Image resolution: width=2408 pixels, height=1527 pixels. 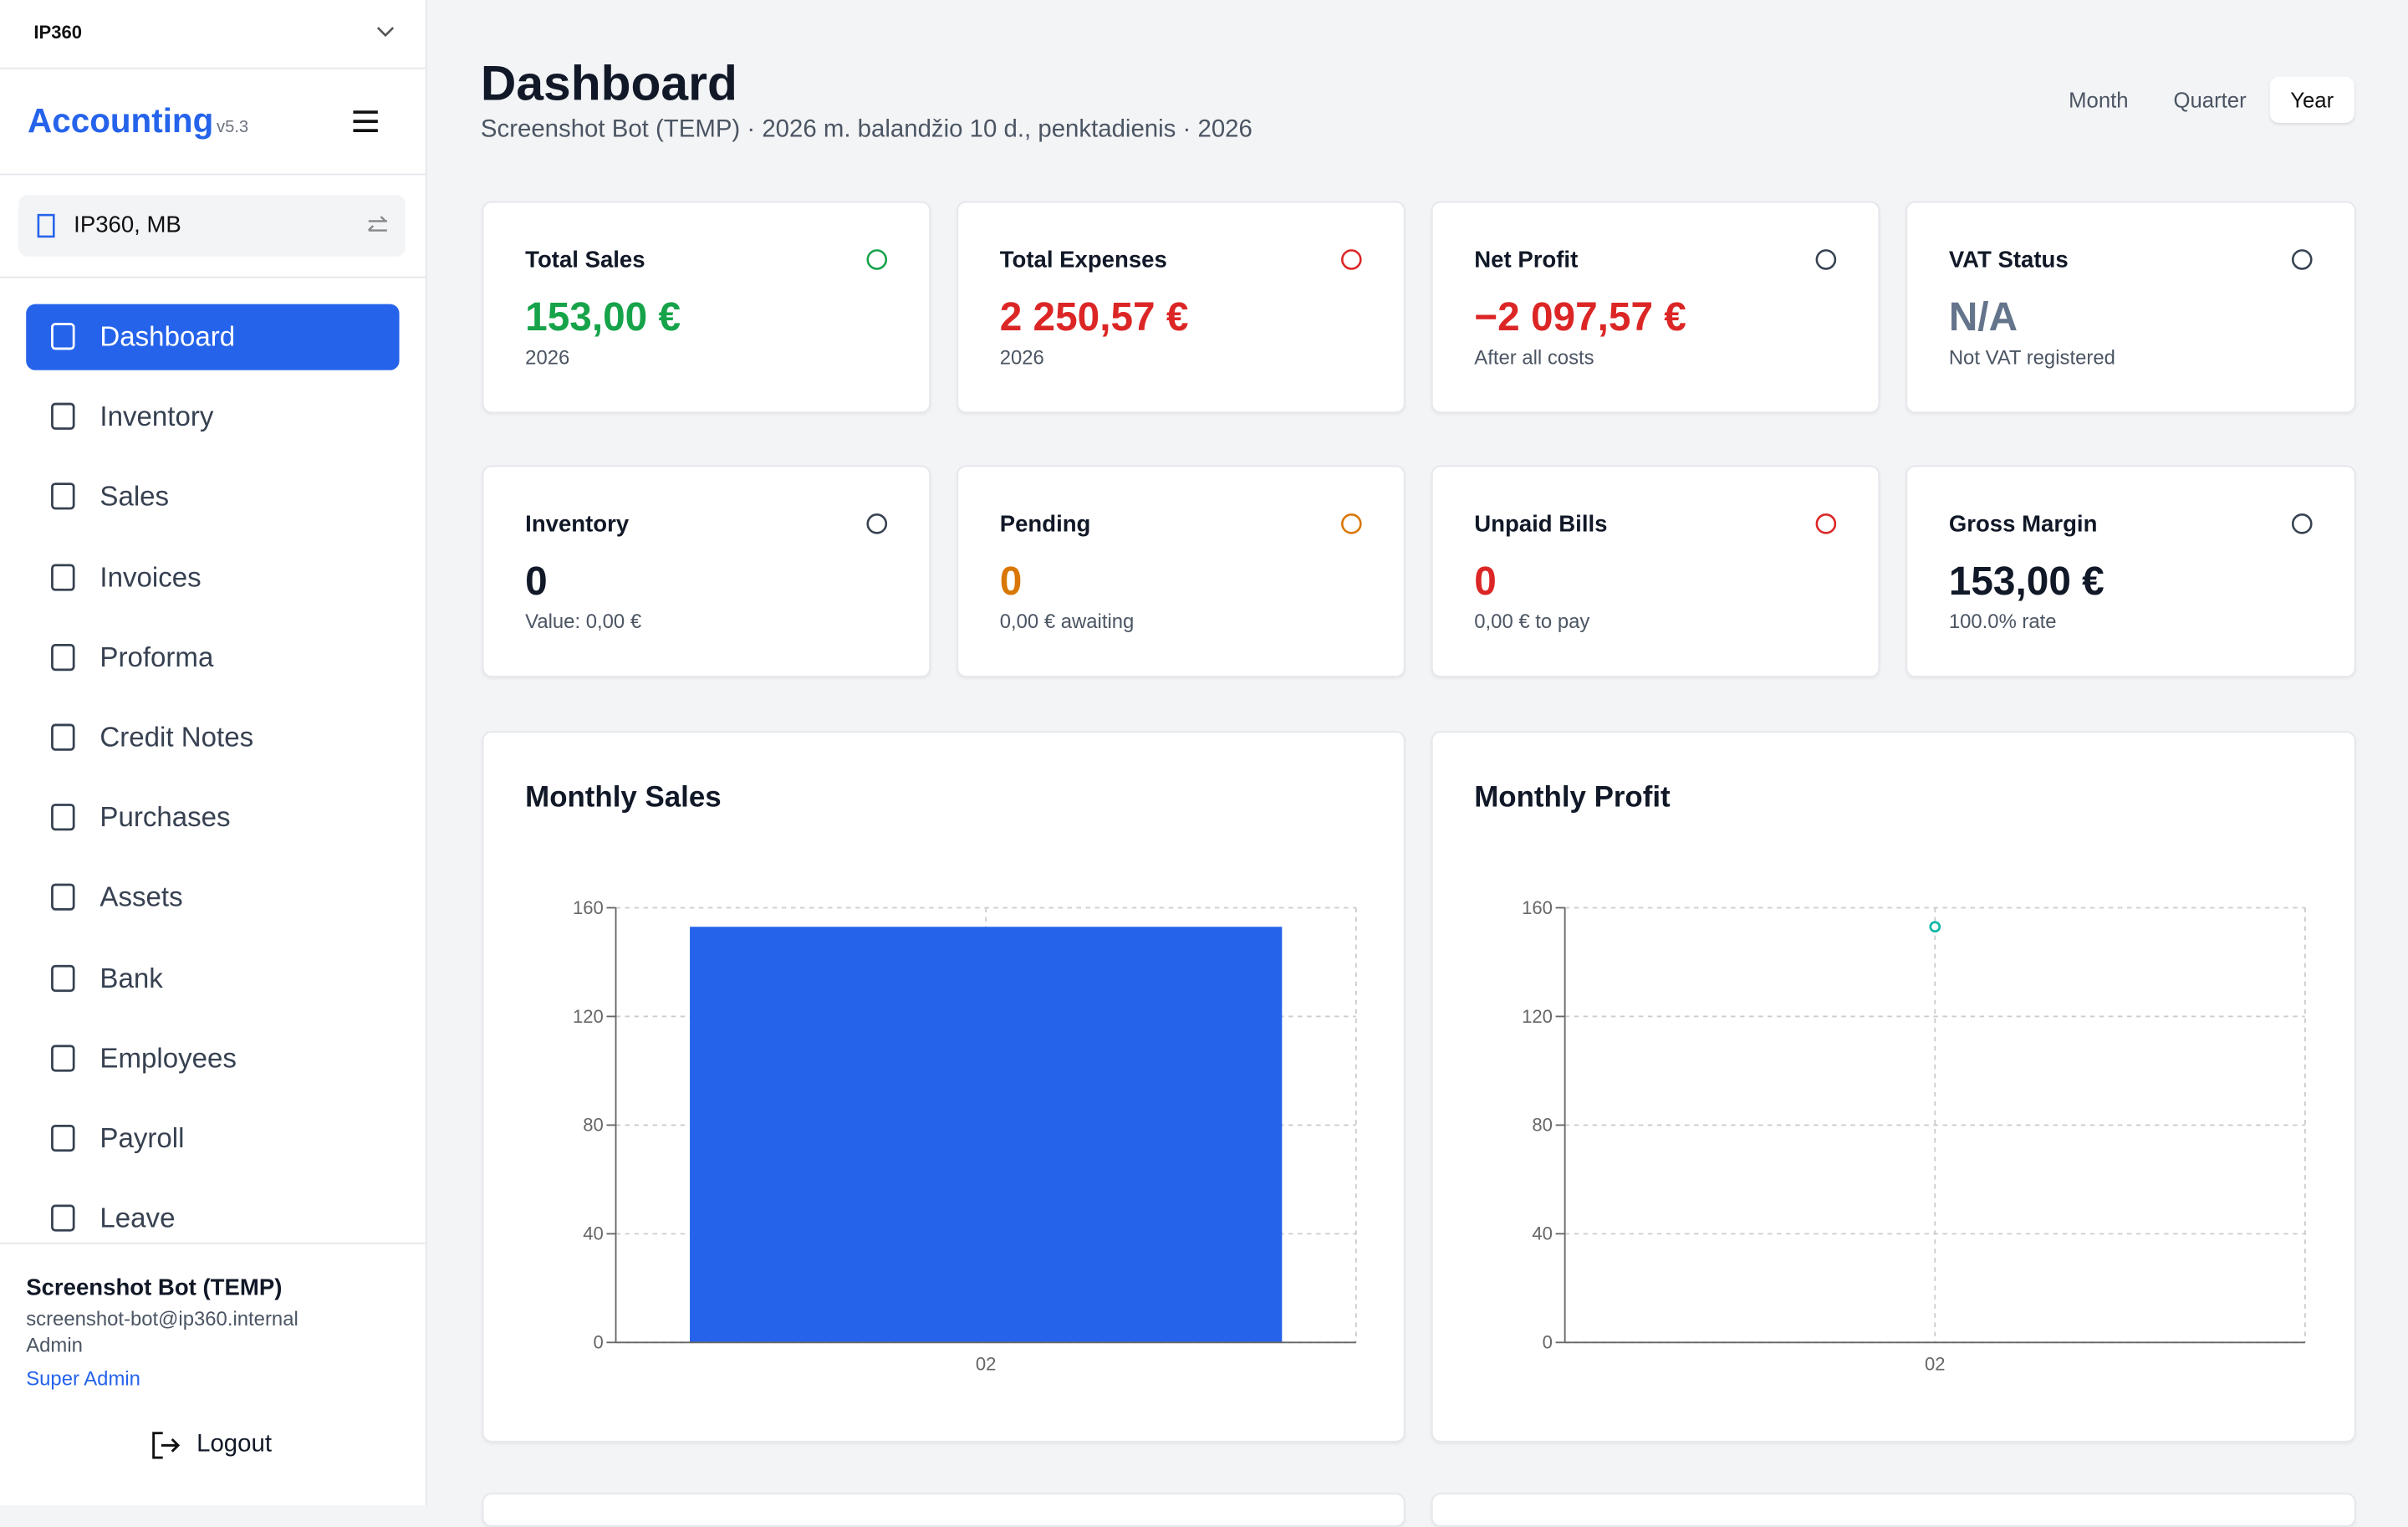 I want to click on company: IP360, MB, so click(x=127, y=225).